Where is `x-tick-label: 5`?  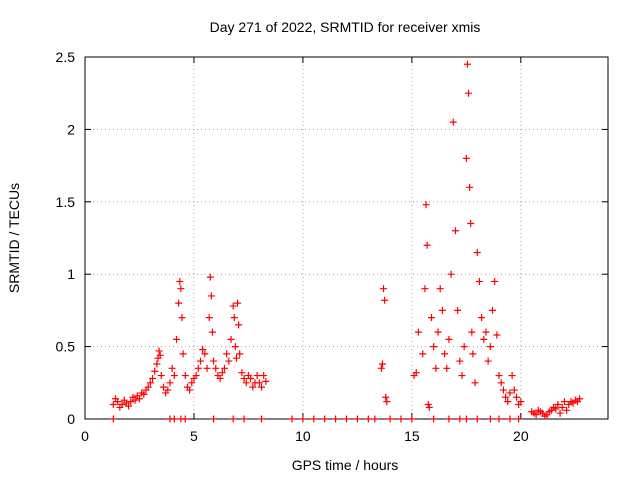
x-tick-label: 5 is located at coordinates (194, 436).